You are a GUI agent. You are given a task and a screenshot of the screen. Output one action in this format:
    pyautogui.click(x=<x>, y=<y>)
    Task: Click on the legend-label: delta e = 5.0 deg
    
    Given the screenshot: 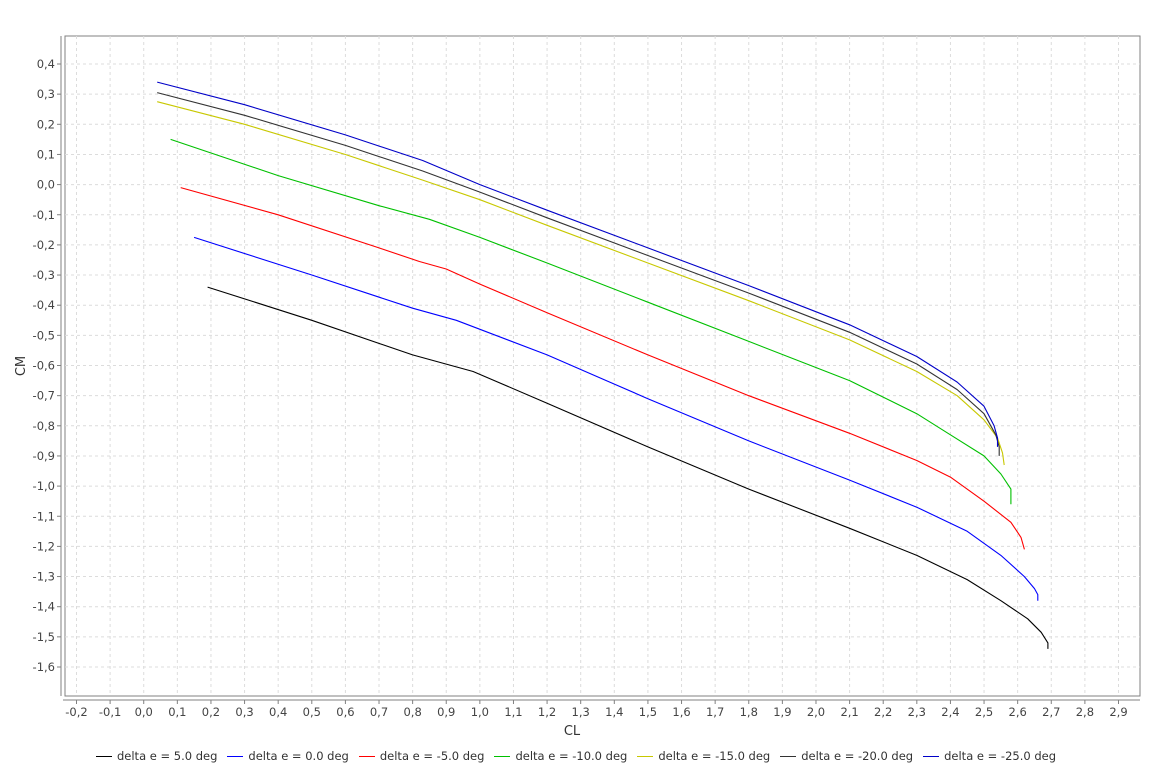 What is the action you would take?
    pyautogui.click(x=167, y=756)
    